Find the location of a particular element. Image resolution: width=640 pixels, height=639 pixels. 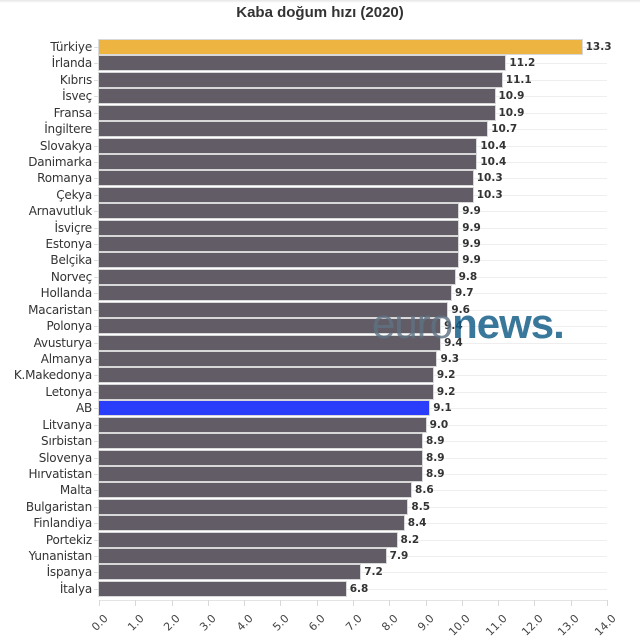

value-label: 9.3 is located at coordinates (450, 358).